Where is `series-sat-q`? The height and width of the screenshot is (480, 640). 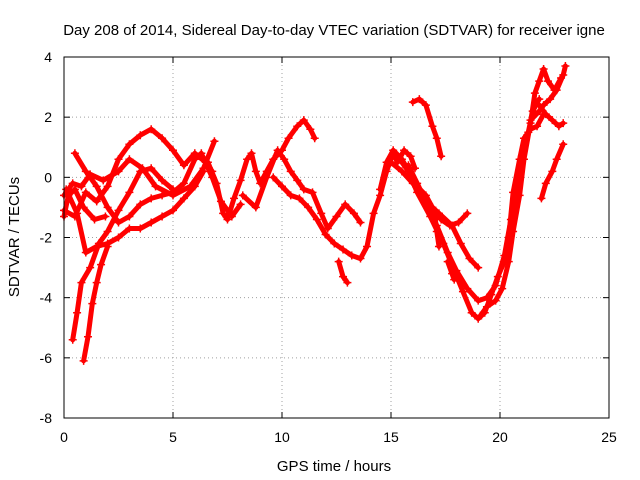 series-sat-q is located at coordinates (427, 128).